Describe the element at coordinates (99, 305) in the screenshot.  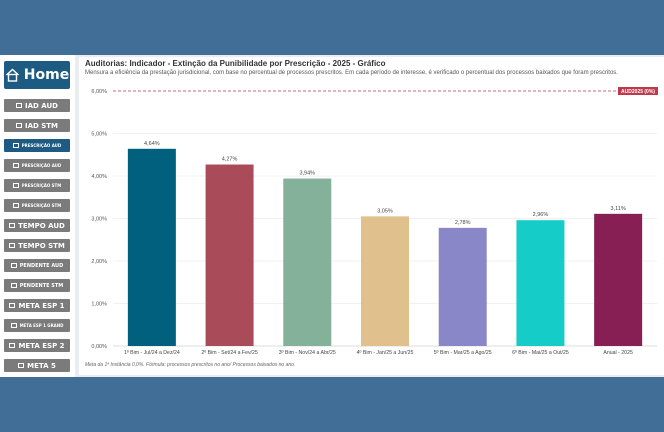
I see `y-tick-label: 1,00%` at that location.